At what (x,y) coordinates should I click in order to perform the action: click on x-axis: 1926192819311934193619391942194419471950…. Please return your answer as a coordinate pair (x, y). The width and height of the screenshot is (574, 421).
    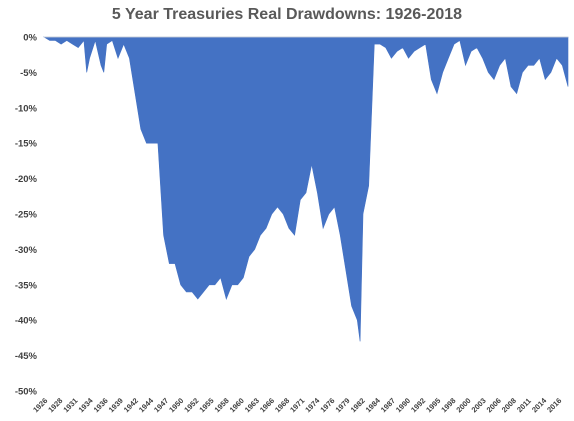
    Looking at the image, I should click on (297, 405).